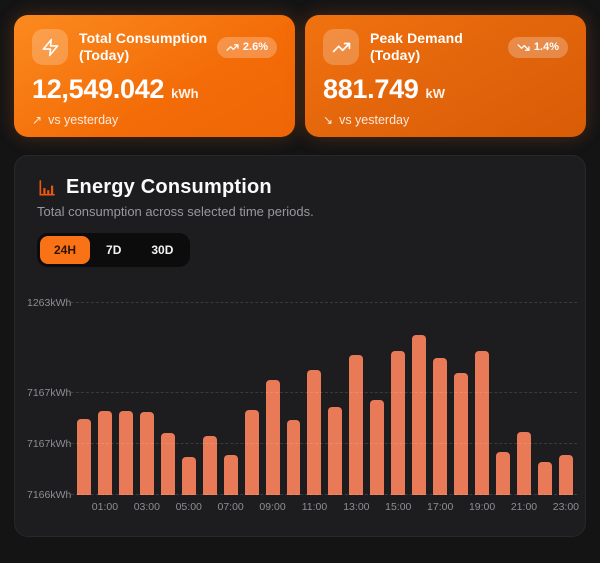  Describe the element at coordinates (440, 426) in the screenshot. I see `bar-17:00` at that location.